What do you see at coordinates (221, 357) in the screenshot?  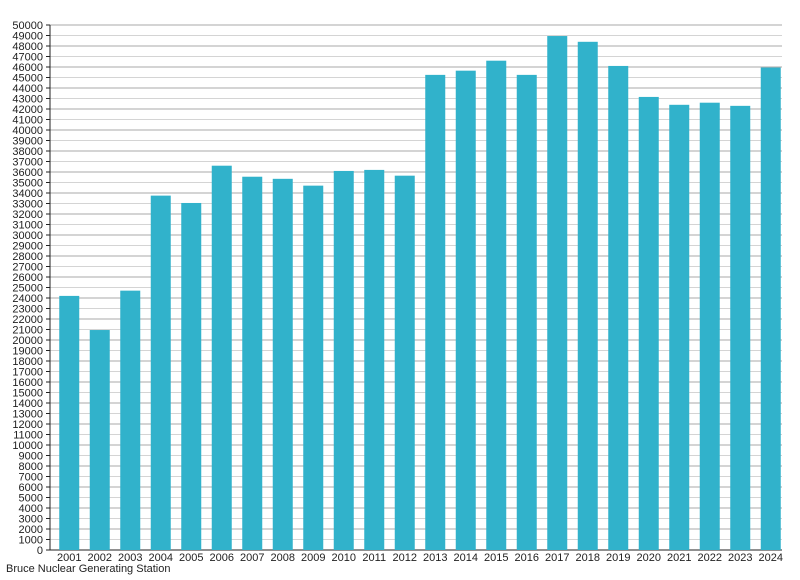 I see `bar-2006` at bounding box center [221, 357].